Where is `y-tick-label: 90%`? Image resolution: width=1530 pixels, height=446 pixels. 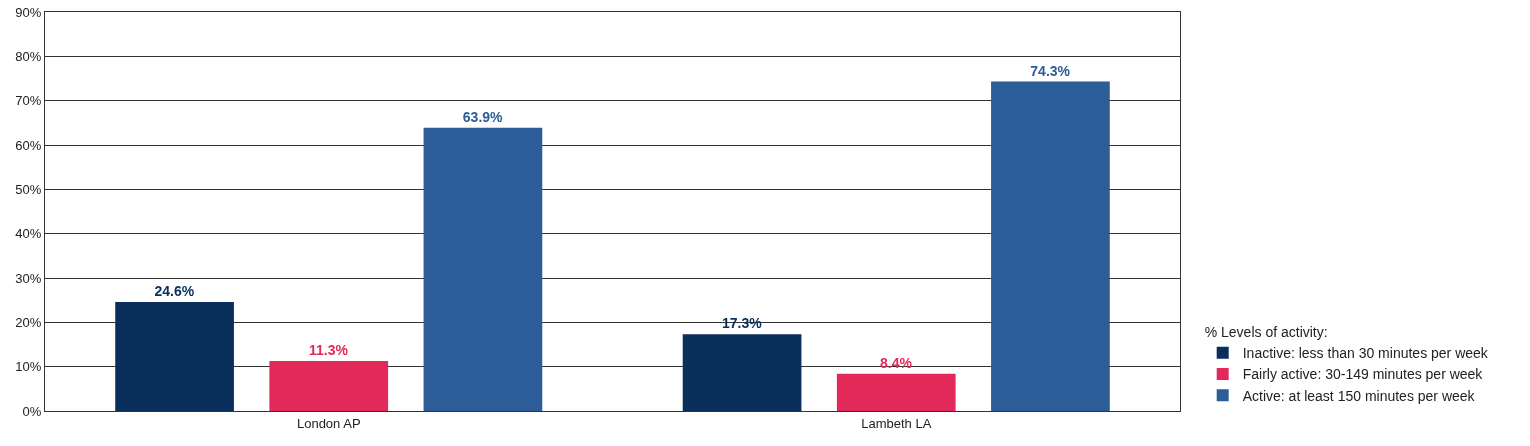 y-tick-label: 90% is located at coordinates (28, 12).